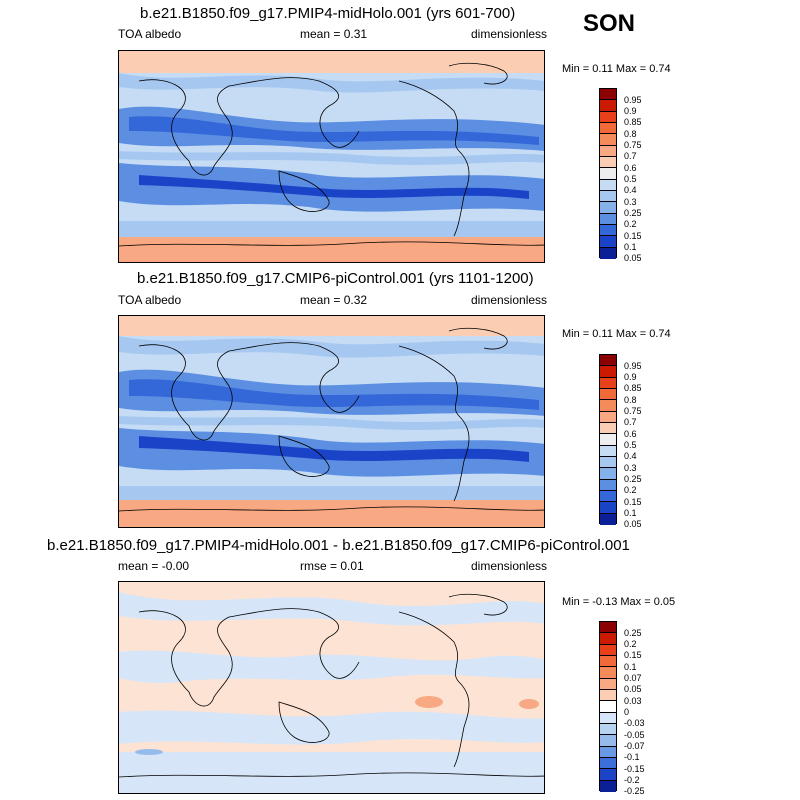  What do you see at coordinates (633, 633) in the screenshot?
I see `panel-3-colorbar-label: 0.25` at bounding box center [633, 633].